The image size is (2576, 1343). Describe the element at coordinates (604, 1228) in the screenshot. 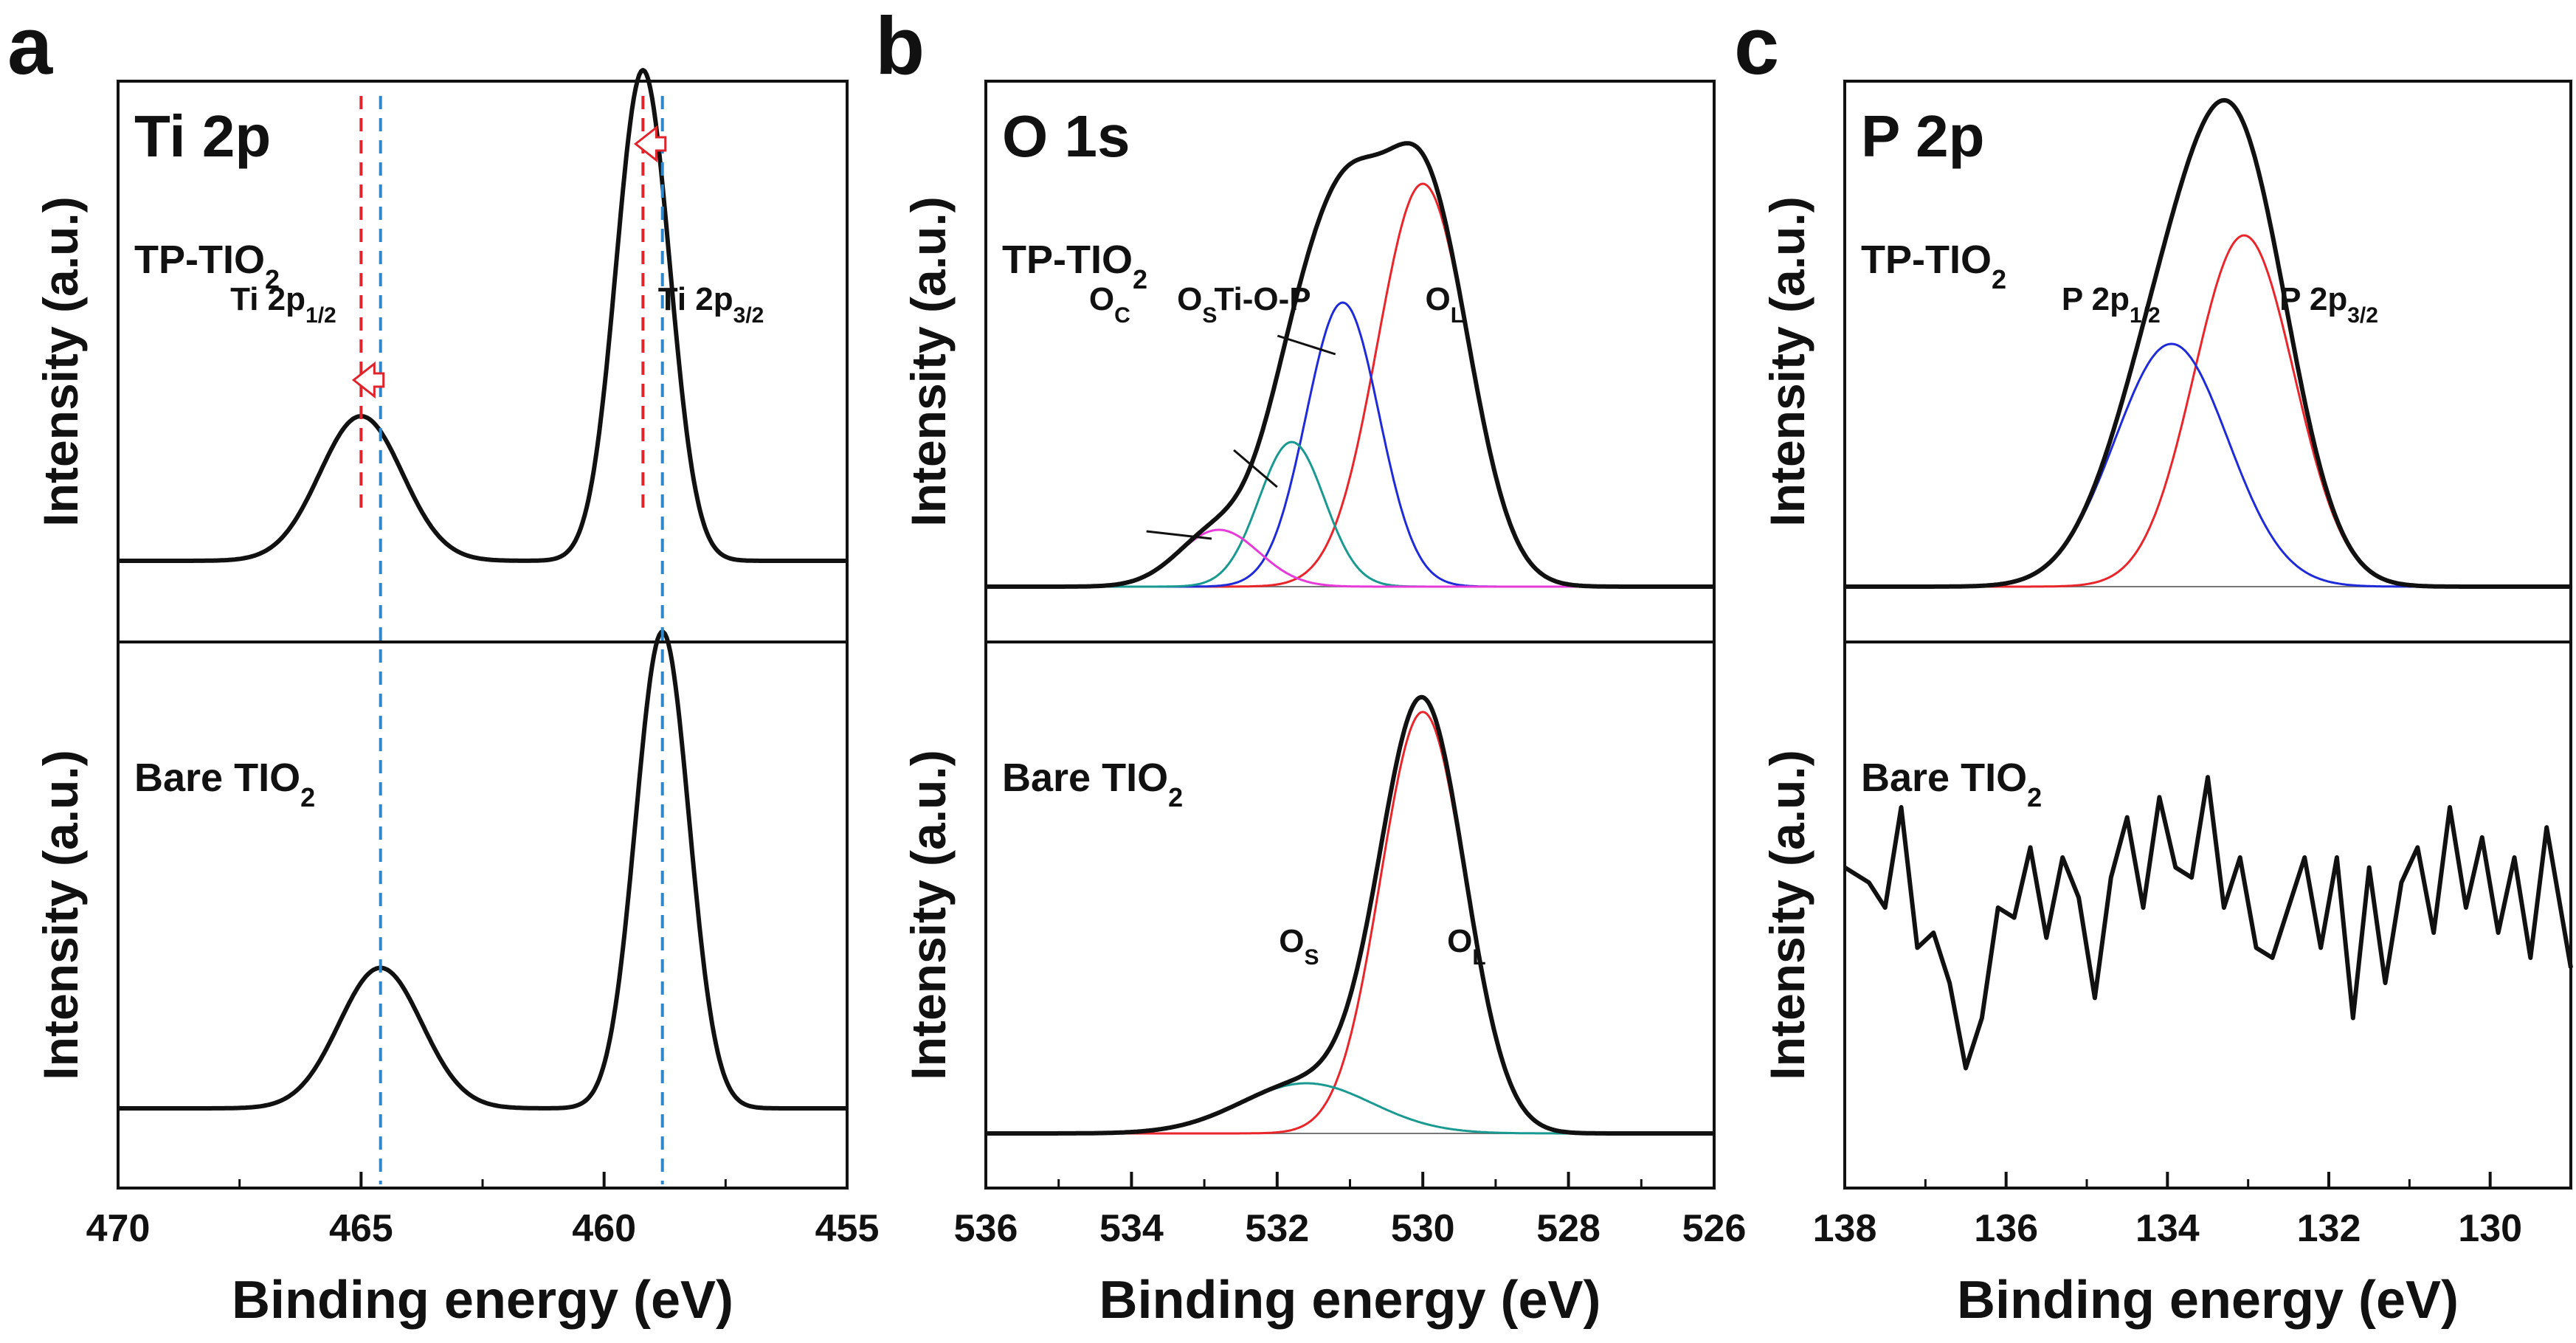

I see `x-tick-label: 460` at that location.